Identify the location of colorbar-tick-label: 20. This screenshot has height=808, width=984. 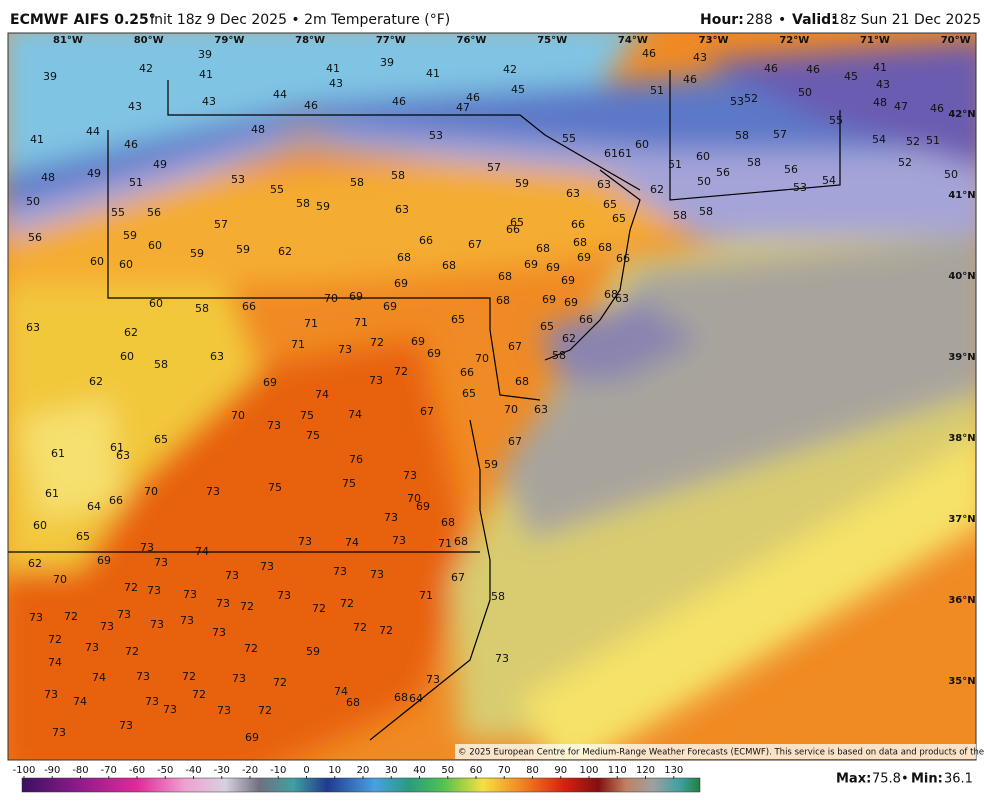
(363, 770).